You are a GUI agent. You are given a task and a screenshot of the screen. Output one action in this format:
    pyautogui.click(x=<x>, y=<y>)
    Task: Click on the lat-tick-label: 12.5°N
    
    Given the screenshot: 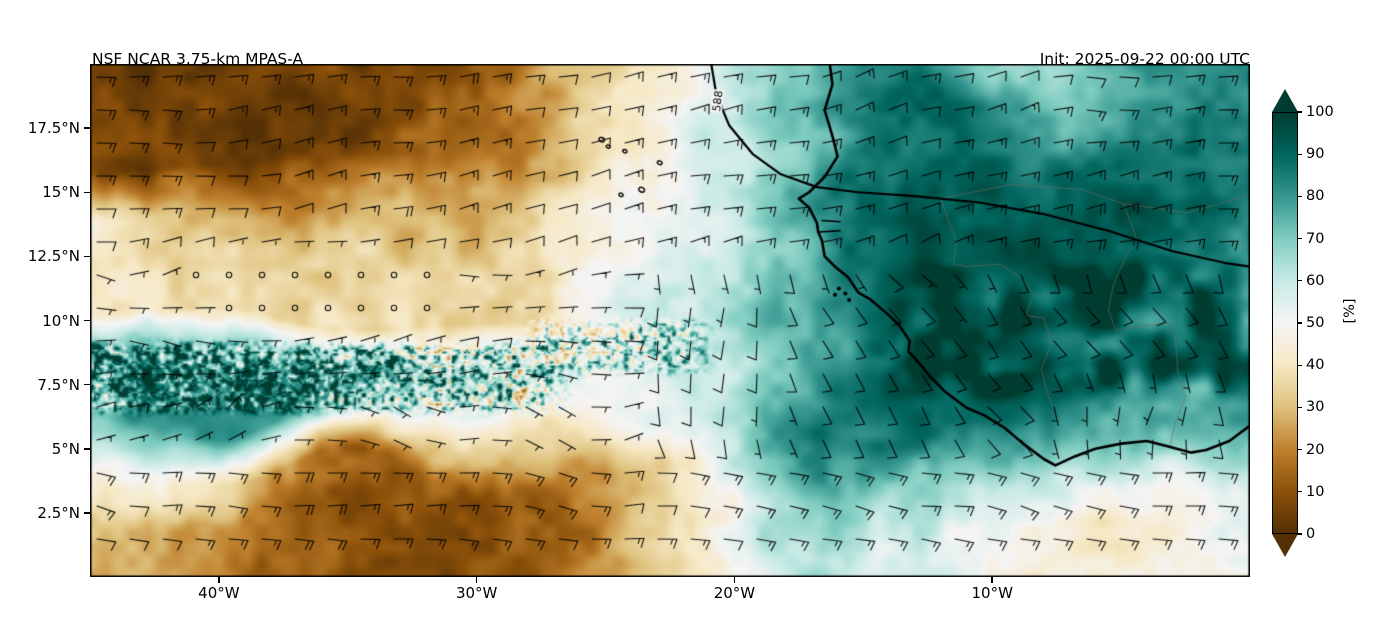 What is the action you would take?
    pyautogui.click(x=53, y=256)
    